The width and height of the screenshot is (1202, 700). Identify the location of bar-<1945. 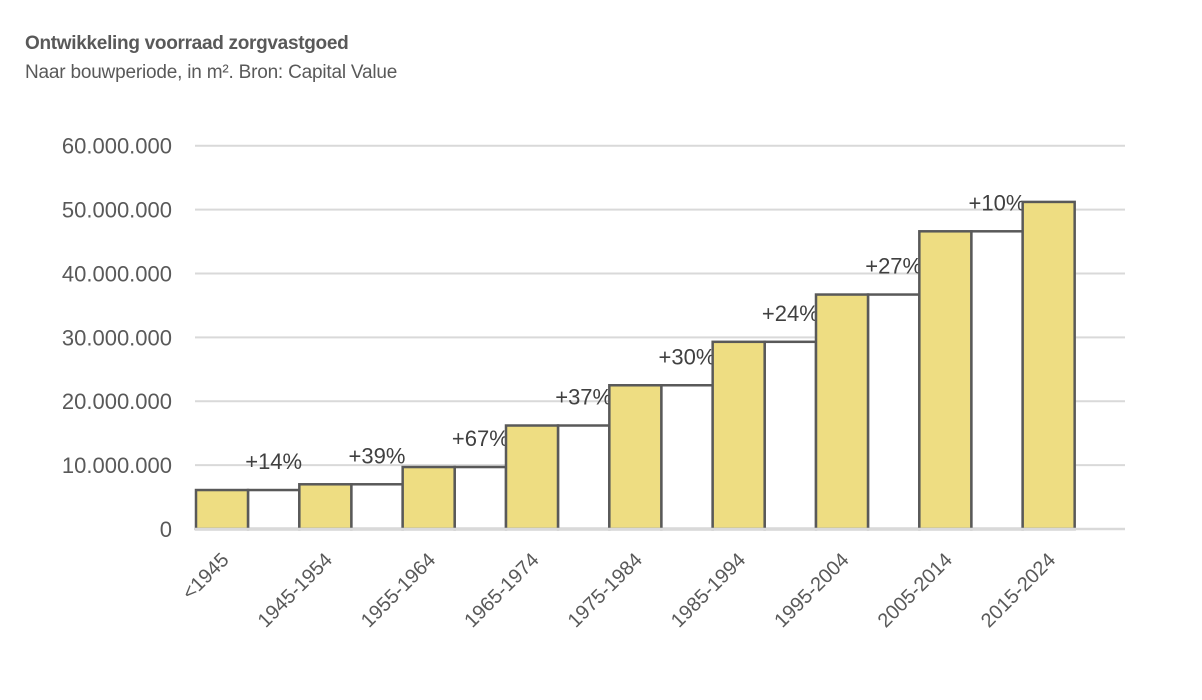
(222, 509).